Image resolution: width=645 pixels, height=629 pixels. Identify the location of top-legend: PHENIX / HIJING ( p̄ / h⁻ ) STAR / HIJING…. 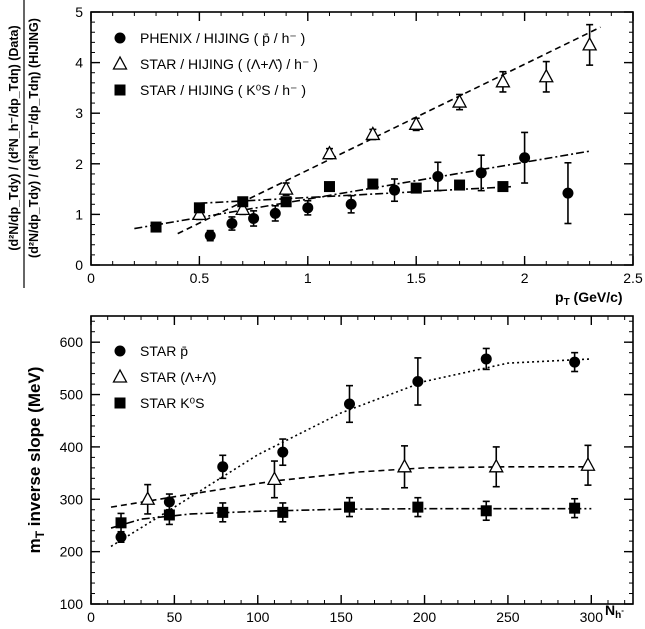
(215, 64).